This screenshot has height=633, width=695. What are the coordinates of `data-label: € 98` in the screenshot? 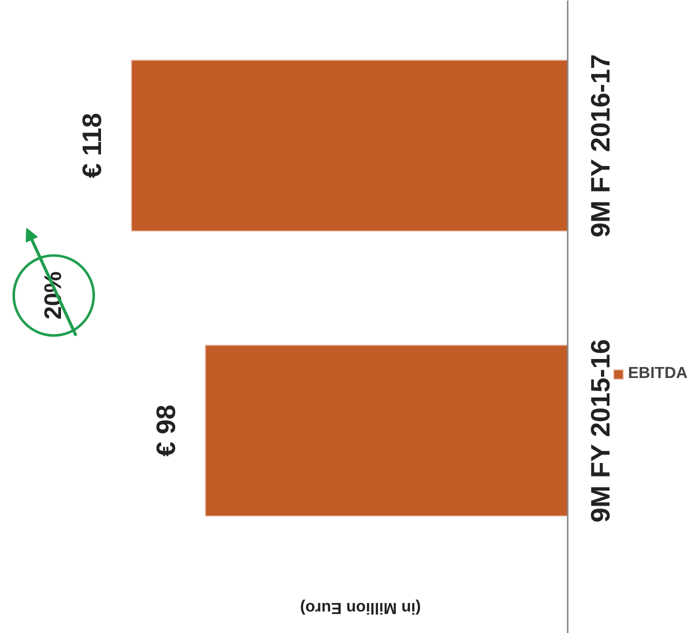 It's located at (166, 430).